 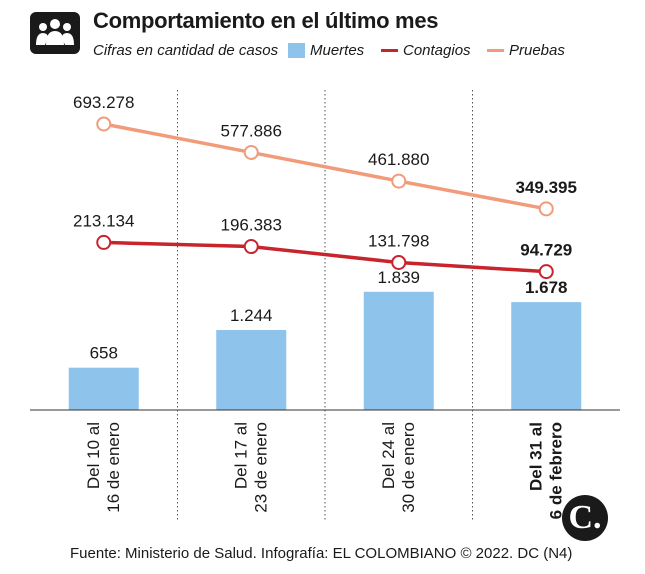 I want to click on bar-label-deaths: 1.678, so click(x=546, y=287).